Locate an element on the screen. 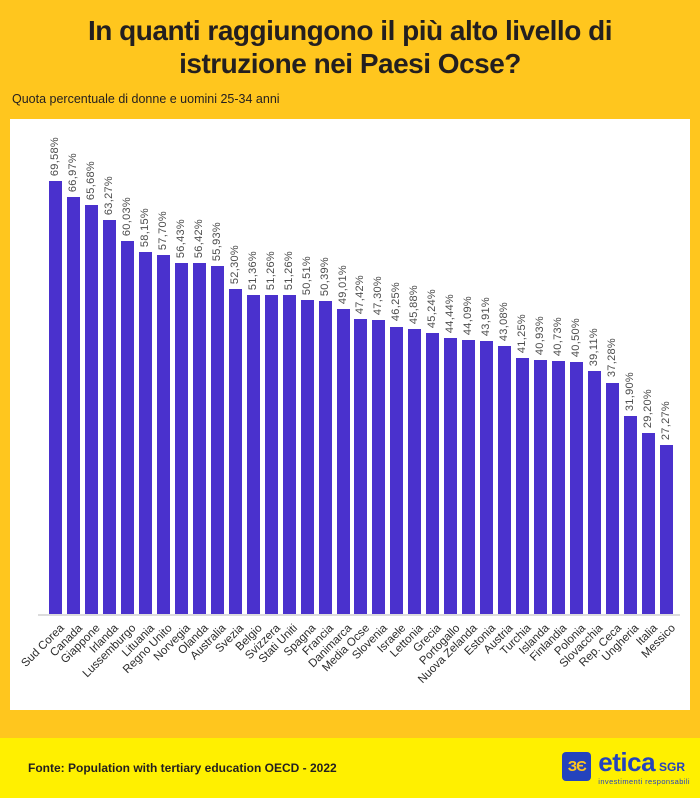 This screenshot has width=700, height=798. bar-cell: 37,28% Rep. Ceca is located at coordinates (600, 394).